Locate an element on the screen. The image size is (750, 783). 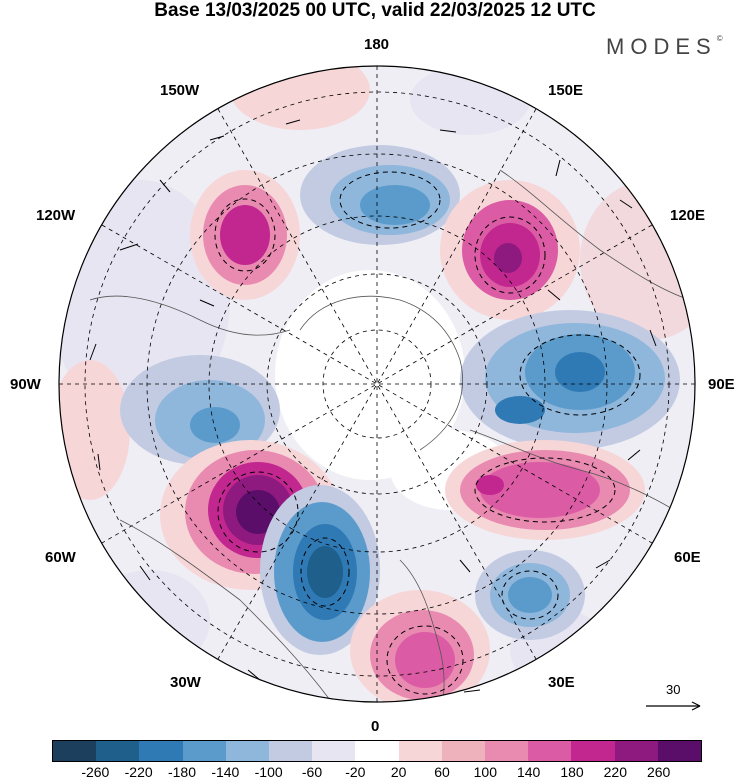
colorbar-tick-label: 220 is located at coordinates (615, 772).